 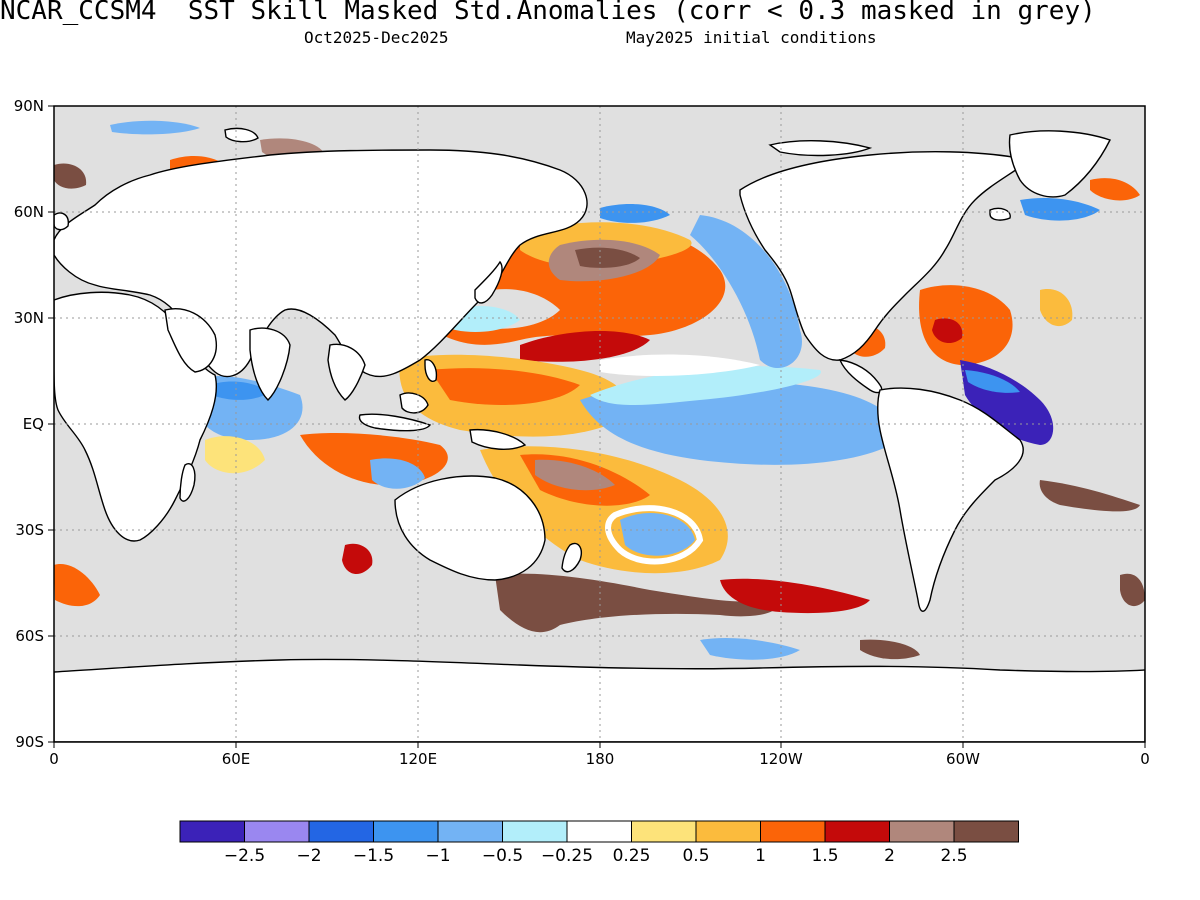 What do you see at coordinates (29, 636) in the screenshot?
I see `lat-label-60s: 60S` at bounding box center [29, 636].